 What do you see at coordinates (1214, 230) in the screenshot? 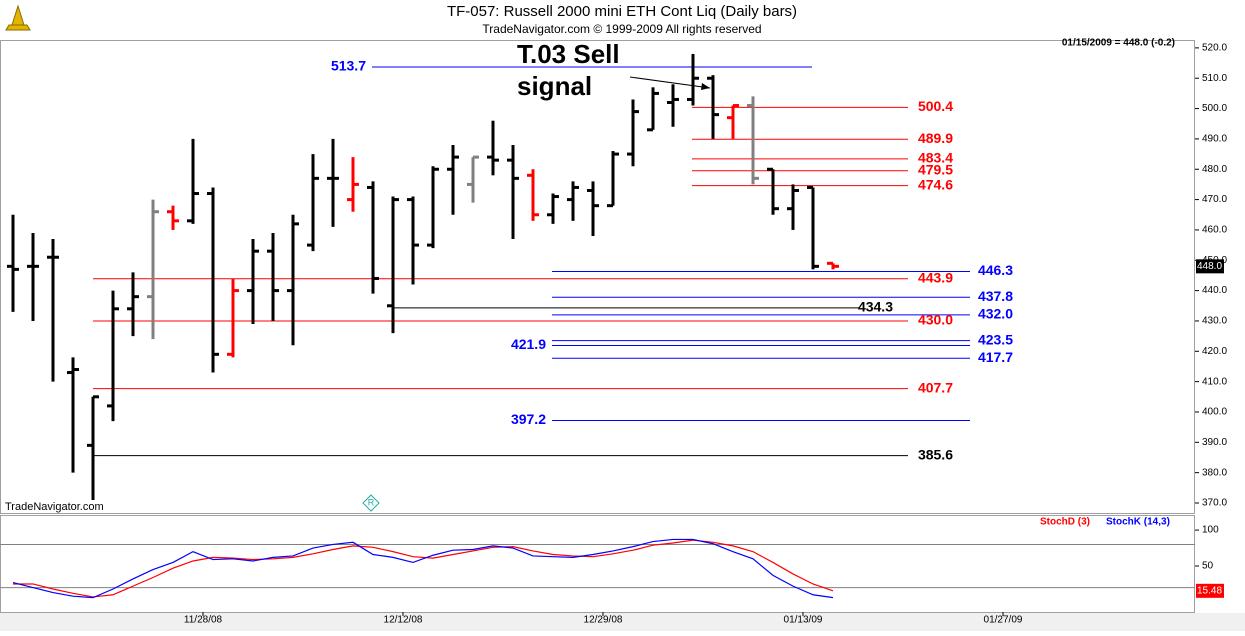
I see `y-tick-label: 460.0` at bounding box center [1214, 230].